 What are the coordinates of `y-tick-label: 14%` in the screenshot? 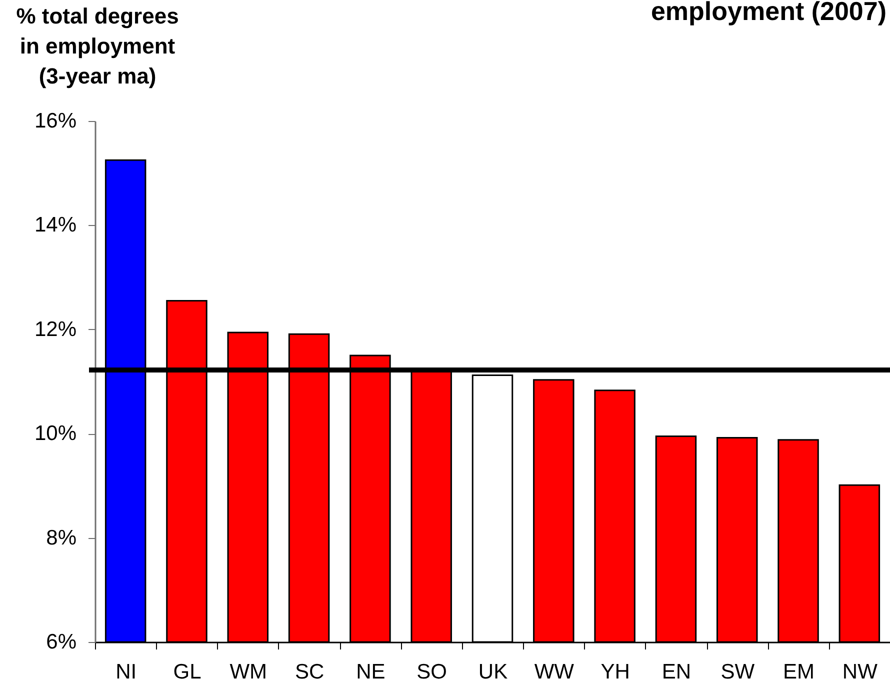 It's located at (55, 225).